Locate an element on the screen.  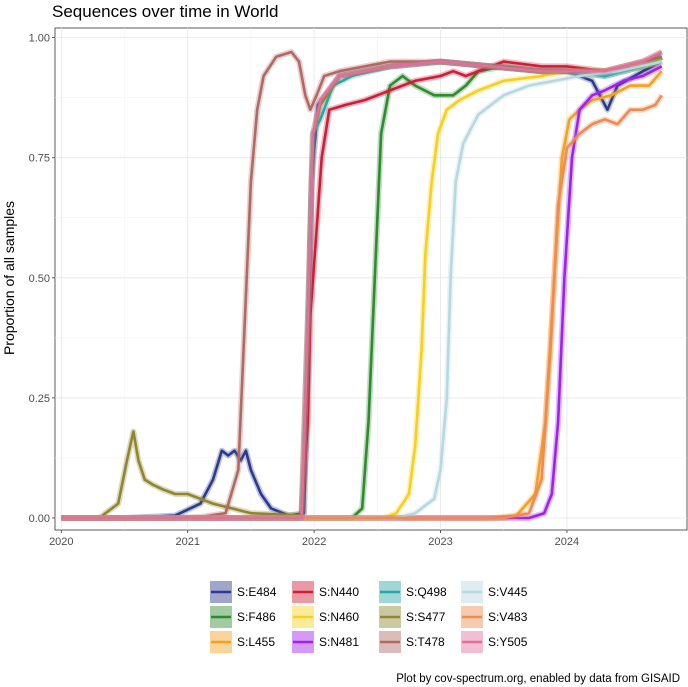
legend-label: S:V445 is located at coordinates (508, 592).